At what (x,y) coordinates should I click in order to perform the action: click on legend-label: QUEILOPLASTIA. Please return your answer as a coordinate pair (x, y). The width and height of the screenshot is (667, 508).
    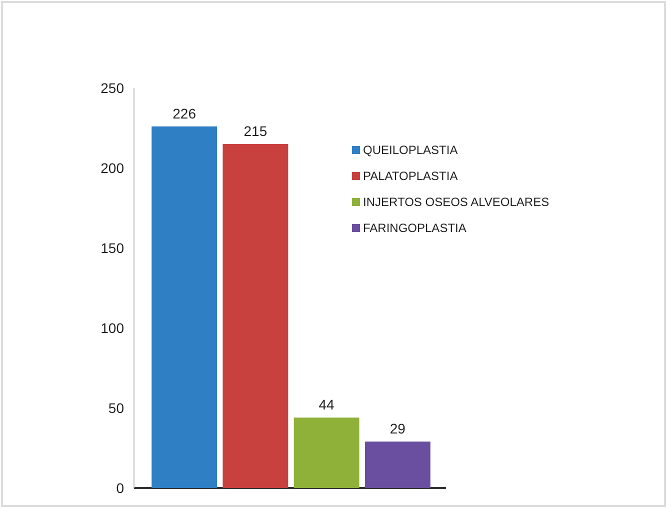
    Looking at the image, I should click on (410, 150).